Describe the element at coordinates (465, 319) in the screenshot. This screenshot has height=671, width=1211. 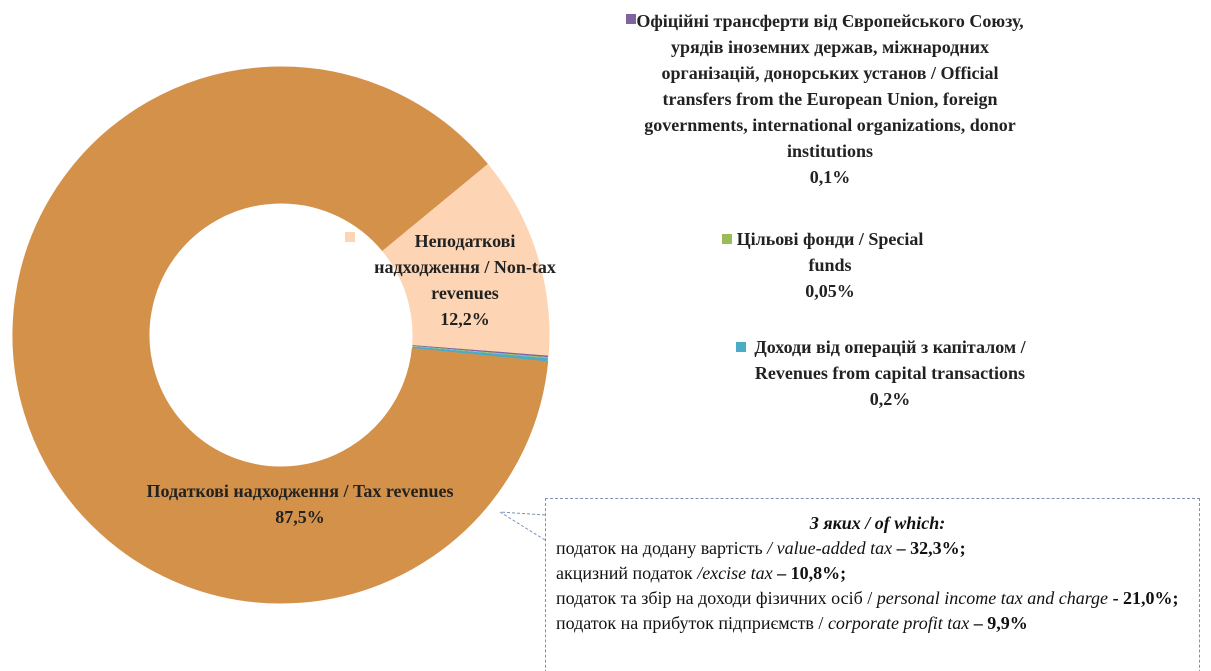
I see `value-label: 12,2%` at that location.